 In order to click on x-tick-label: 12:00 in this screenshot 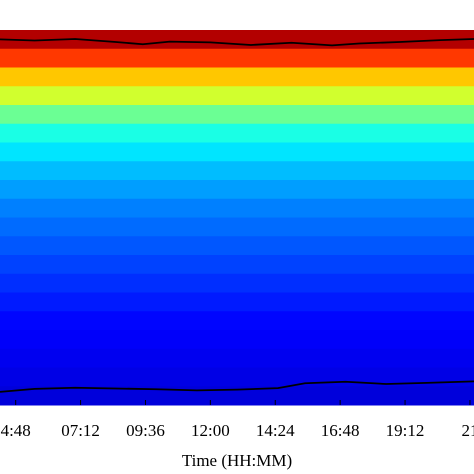, I will do `click(210, 430)`.